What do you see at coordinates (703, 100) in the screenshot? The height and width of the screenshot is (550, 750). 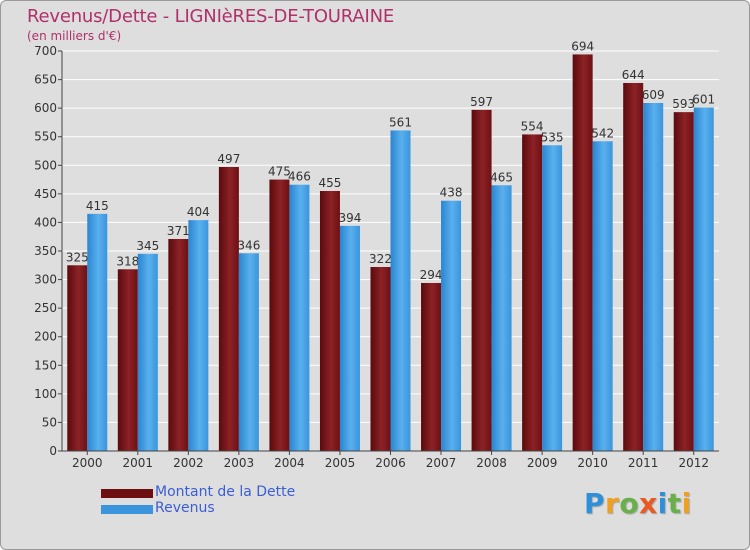 I see `data-label-revenus: 601` at bounding box center [703, 100].